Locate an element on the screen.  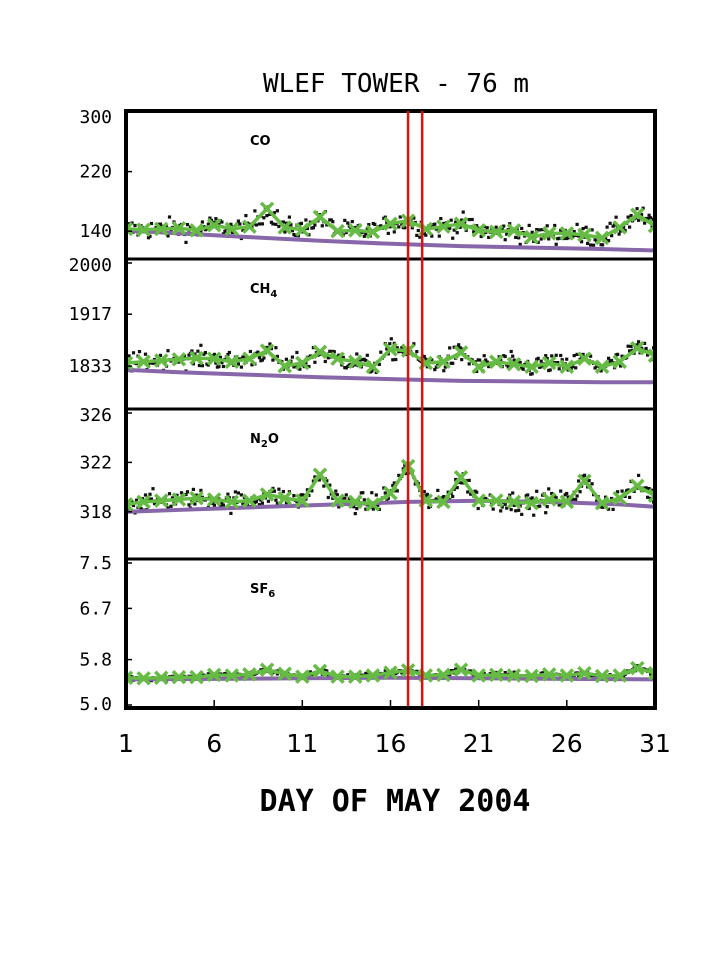
x-axis-label: DAY OF MAY 2004 is located at coordinates (395, 801).